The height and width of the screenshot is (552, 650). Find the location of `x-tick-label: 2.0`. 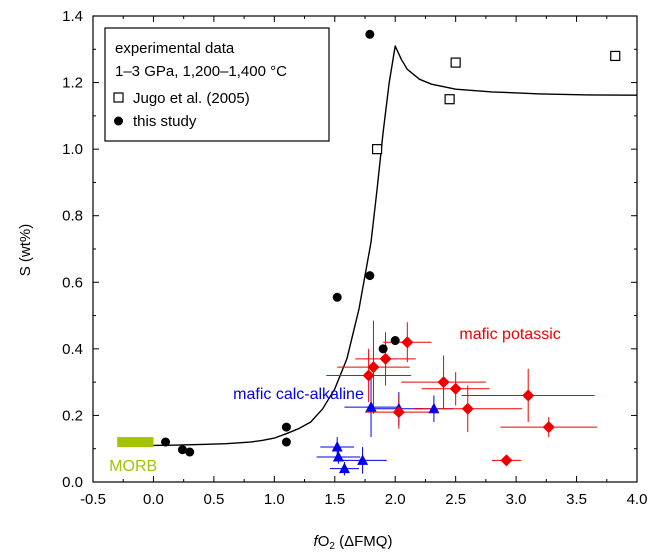

x-tick-label: 2.0 is located at coordinates (395, 499).